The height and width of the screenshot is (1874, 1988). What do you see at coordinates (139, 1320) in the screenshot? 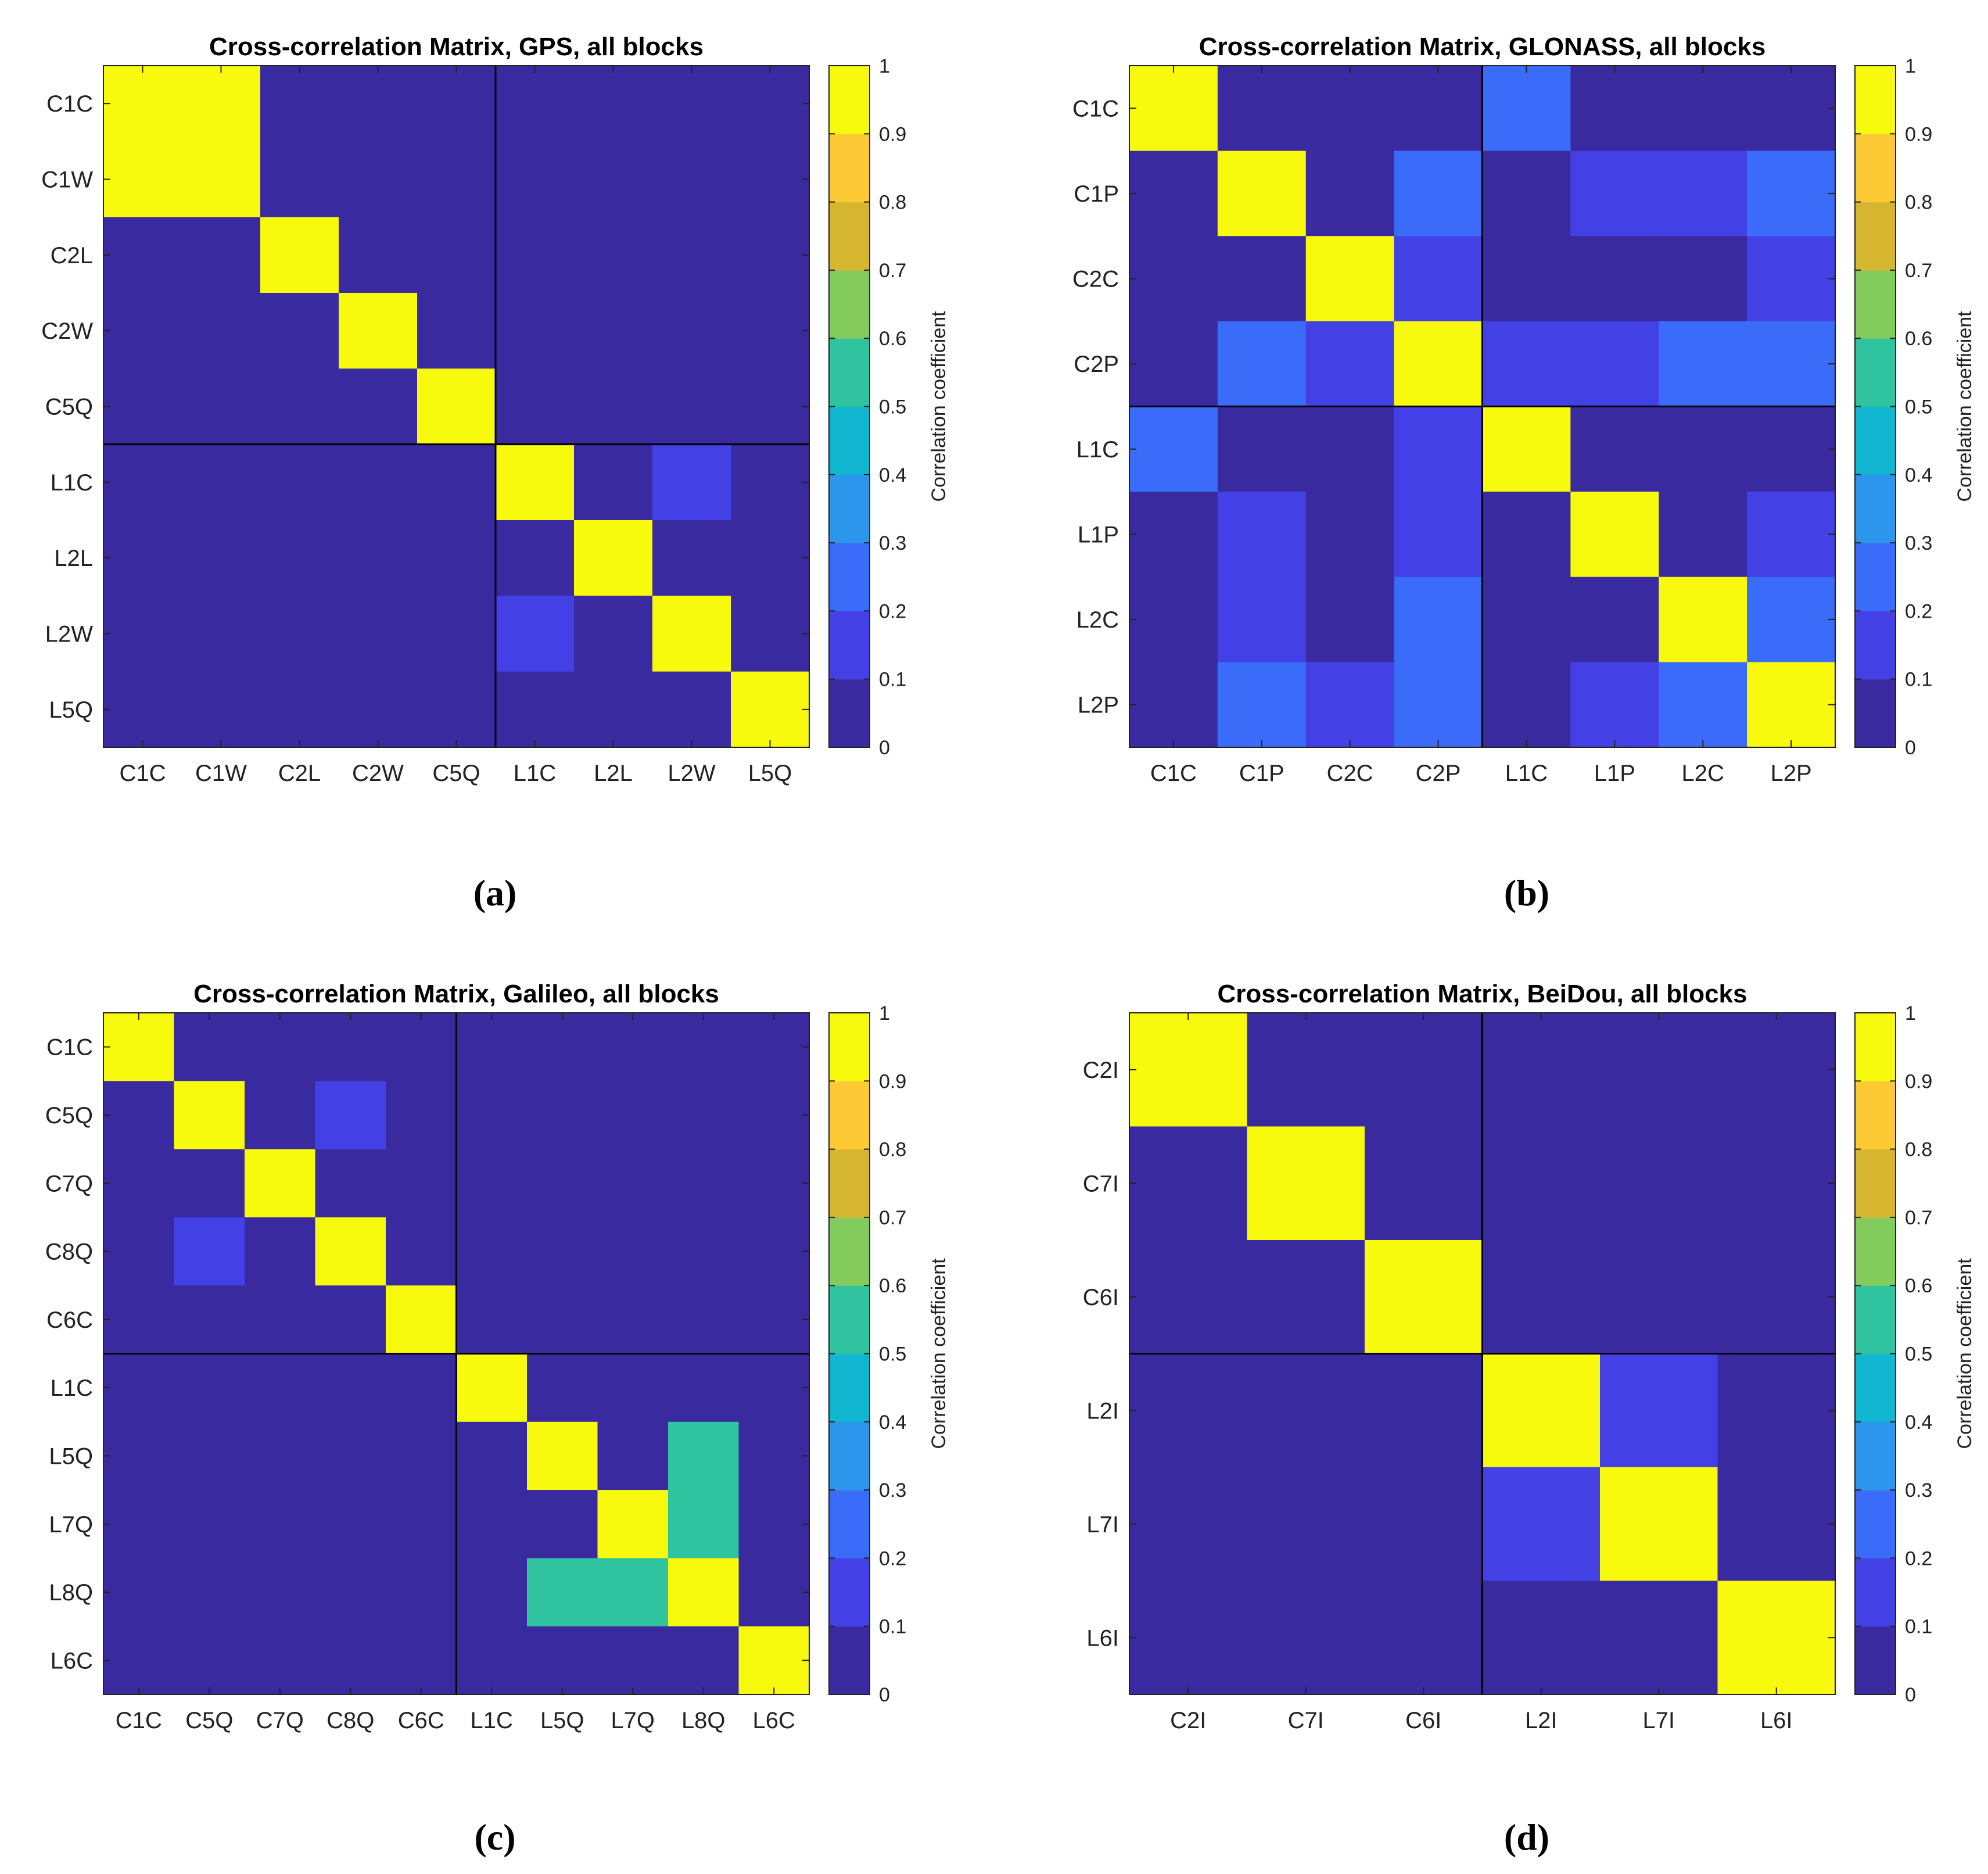
I see `heatmap-cell-C6C-C1C` at bounding box center [139, 1320].